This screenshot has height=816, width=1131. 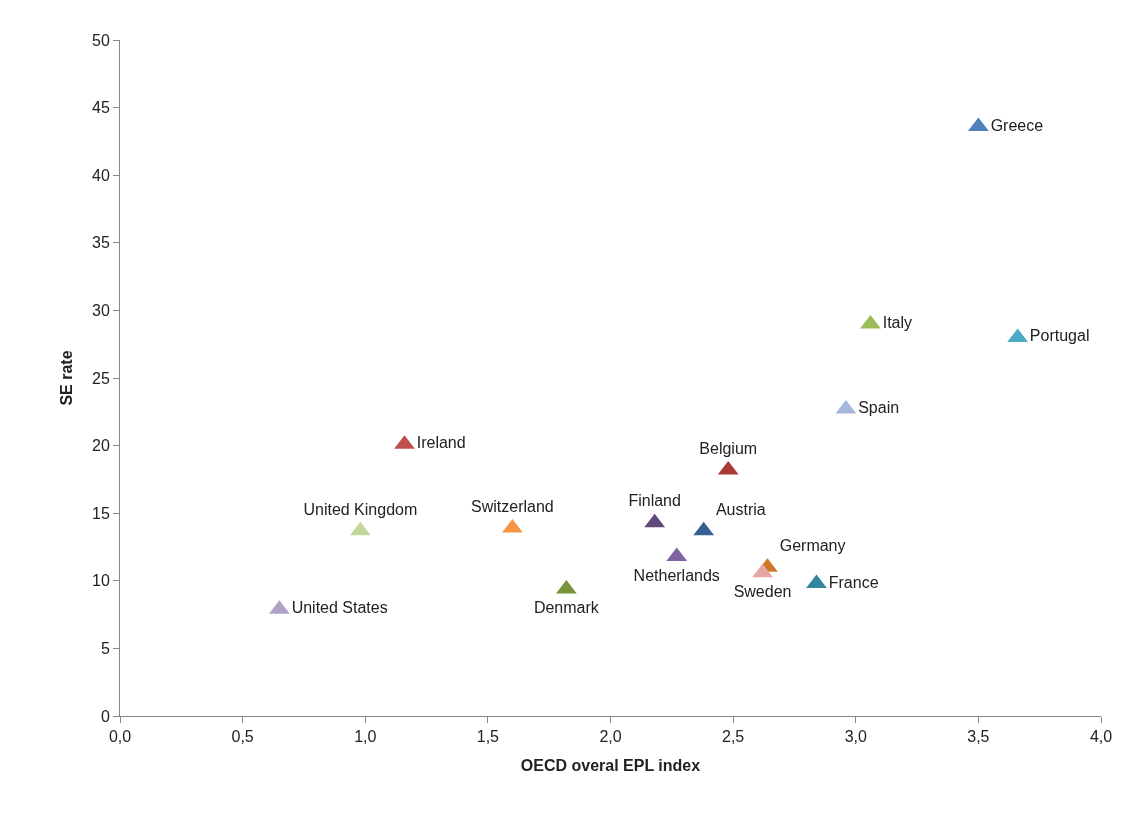 What do you see at coordinates (676, 575) in the screenshot?
I see `series-label: Netherlands` at bounding box center [676, 575].